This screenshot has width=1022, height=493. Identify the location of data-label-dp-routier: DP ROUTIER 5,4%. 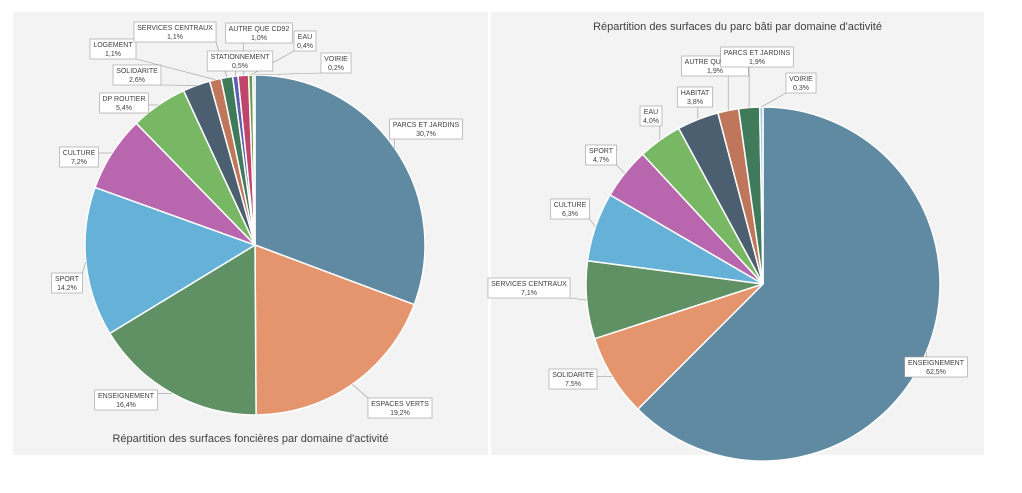
(124, 103).